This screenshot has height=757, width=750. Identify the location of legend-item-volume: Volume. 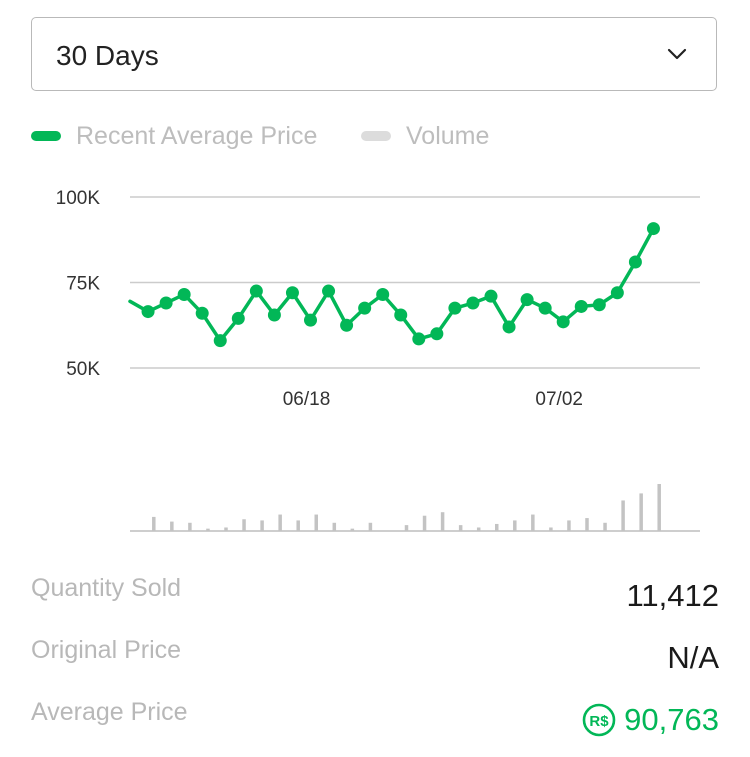
(461, 136).